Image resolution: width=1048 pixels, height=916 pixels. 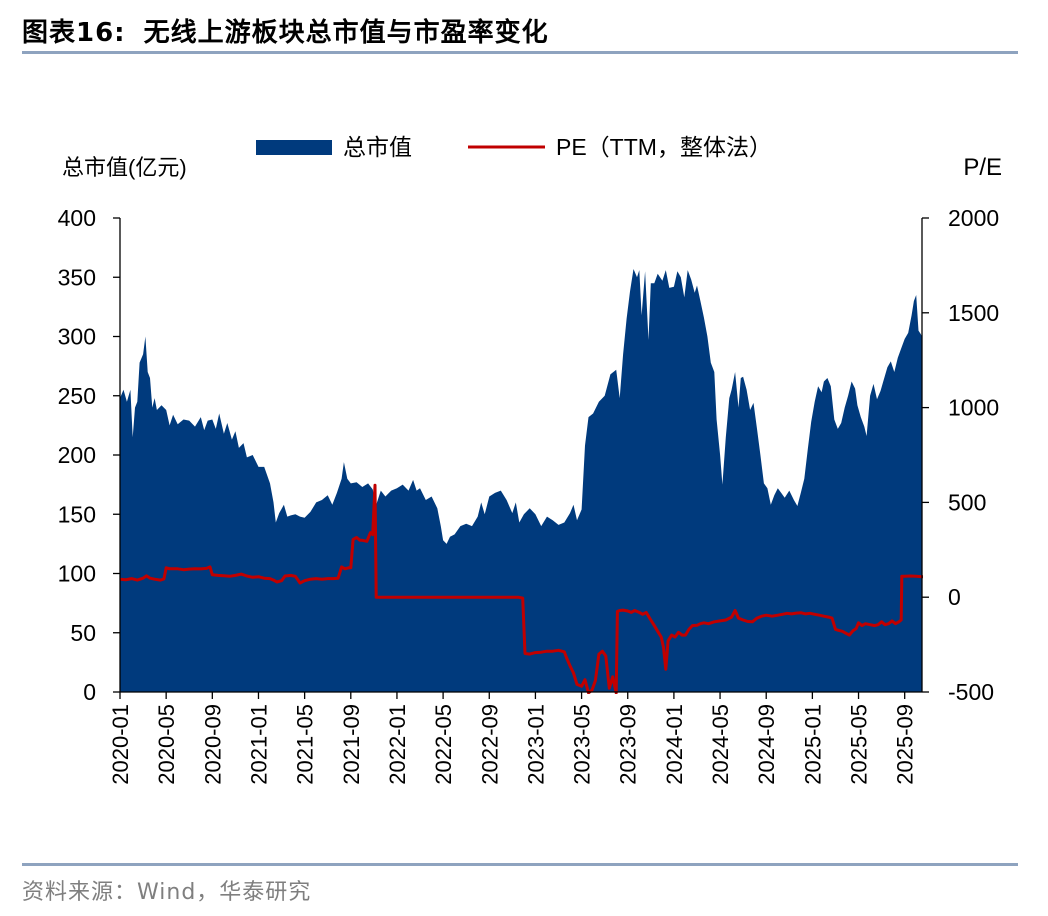 I want to click on y-right-tick-label: 0, so click(x=954, y=597).